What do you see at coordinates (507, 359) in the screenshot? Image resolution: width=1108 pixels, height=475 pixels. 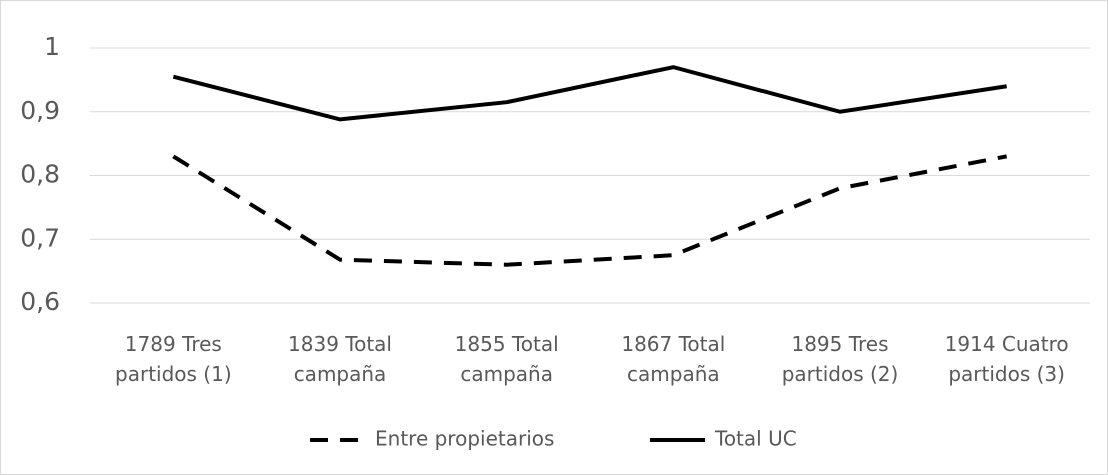 I see `x-tick-label: 1855 Total campaña` at bounding box center [507, 359].